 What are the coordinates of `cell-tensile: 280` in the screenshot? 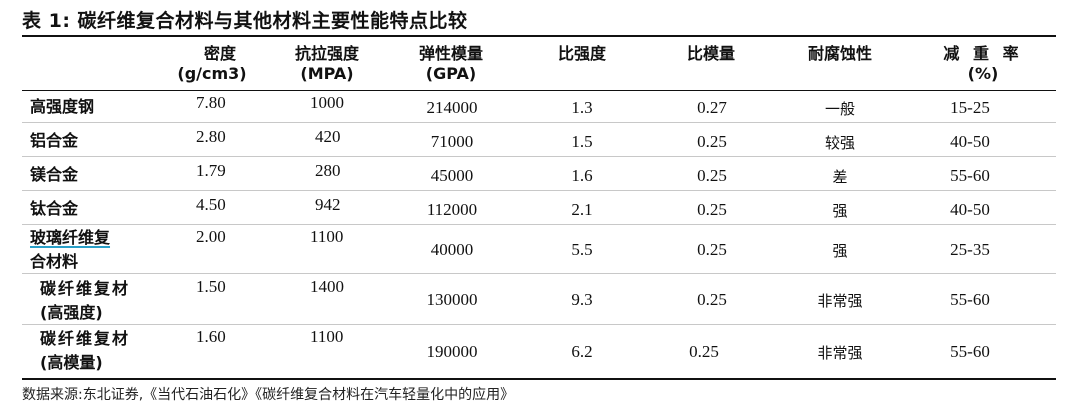 It's located at (328, 170).